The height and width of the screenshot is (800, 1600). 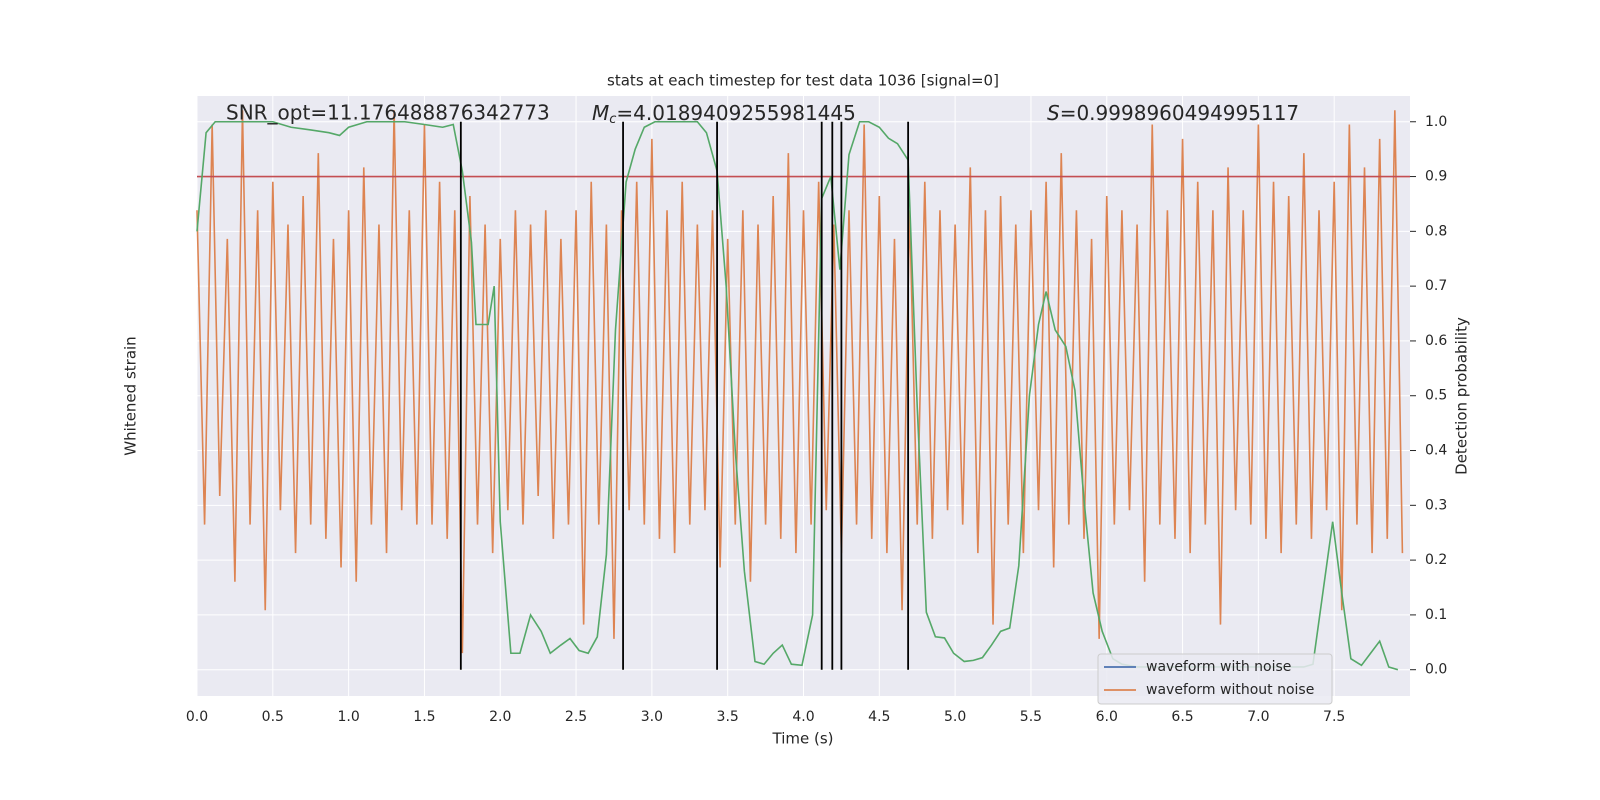 I want to click on x-tick-label: 4.0, so click(x=803, y=717).